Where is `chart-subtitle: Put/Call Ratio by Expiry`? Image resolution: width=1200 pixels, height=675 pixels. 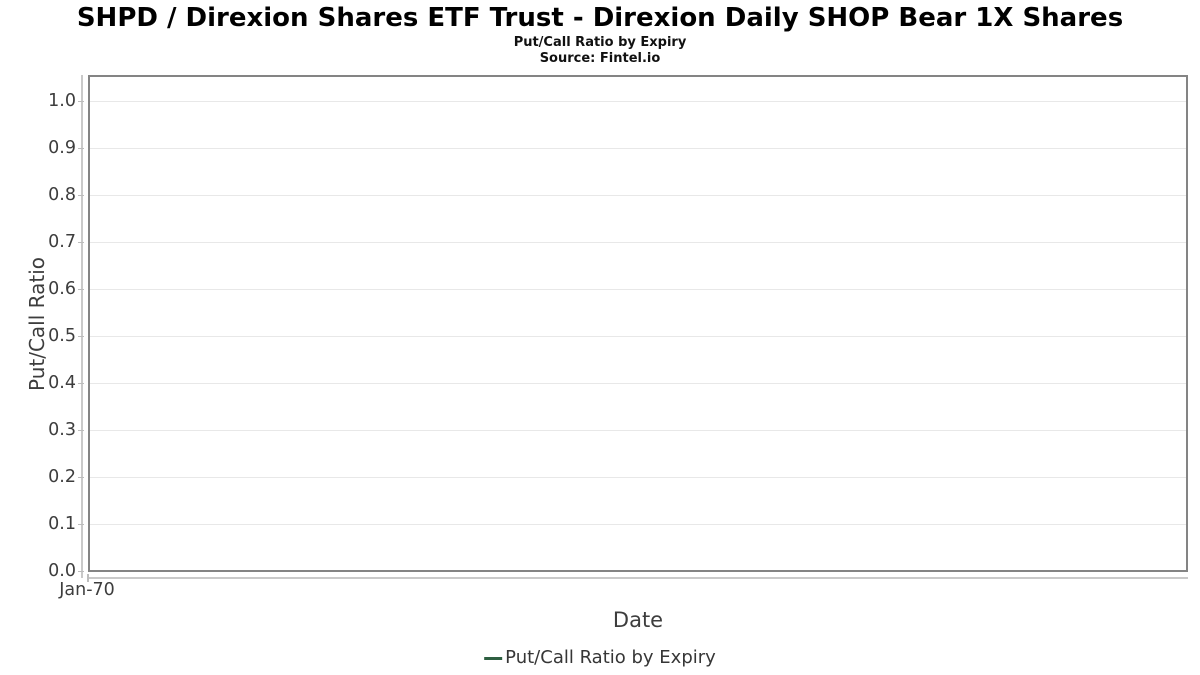 chart-subtitle: Put/Call Ratio by Expiry is located at coordinates (600, 42).